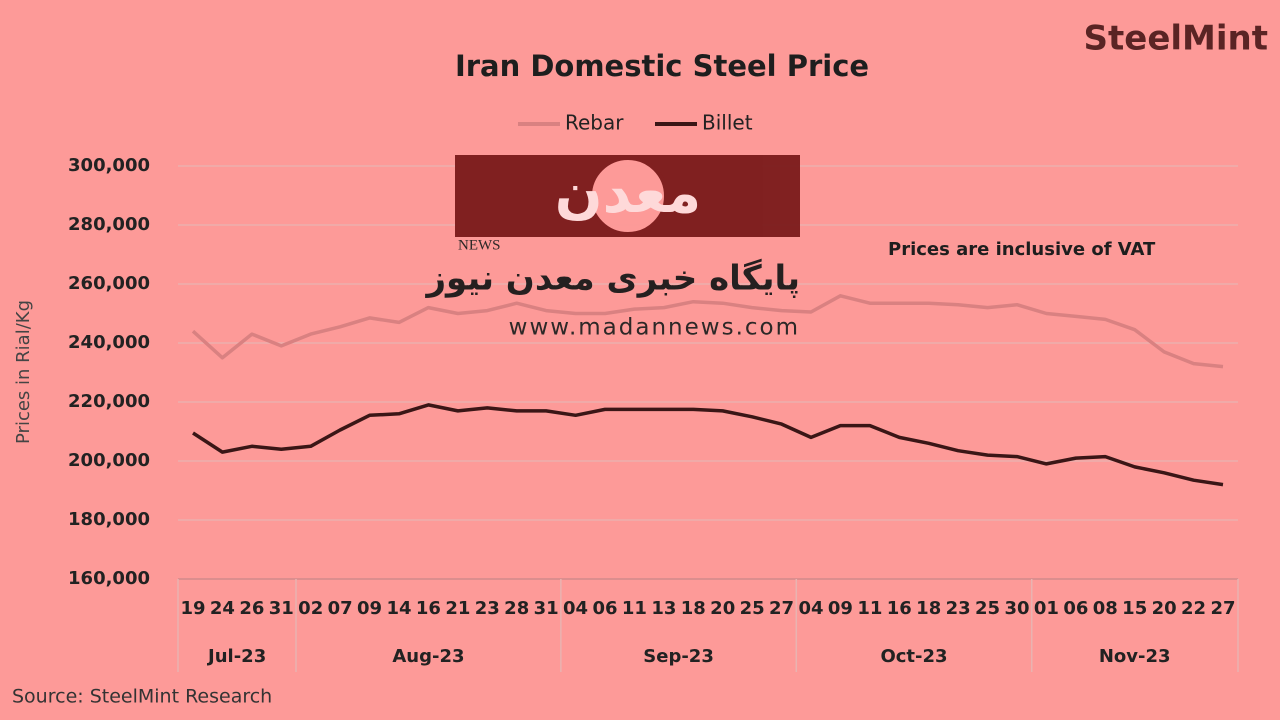 The height and width of the screenshot is (720, 1280). What do you see at coordinates (457, 608) in the screenshot?
I see `x-tick-label: 21` at bounding box center [457, 608].